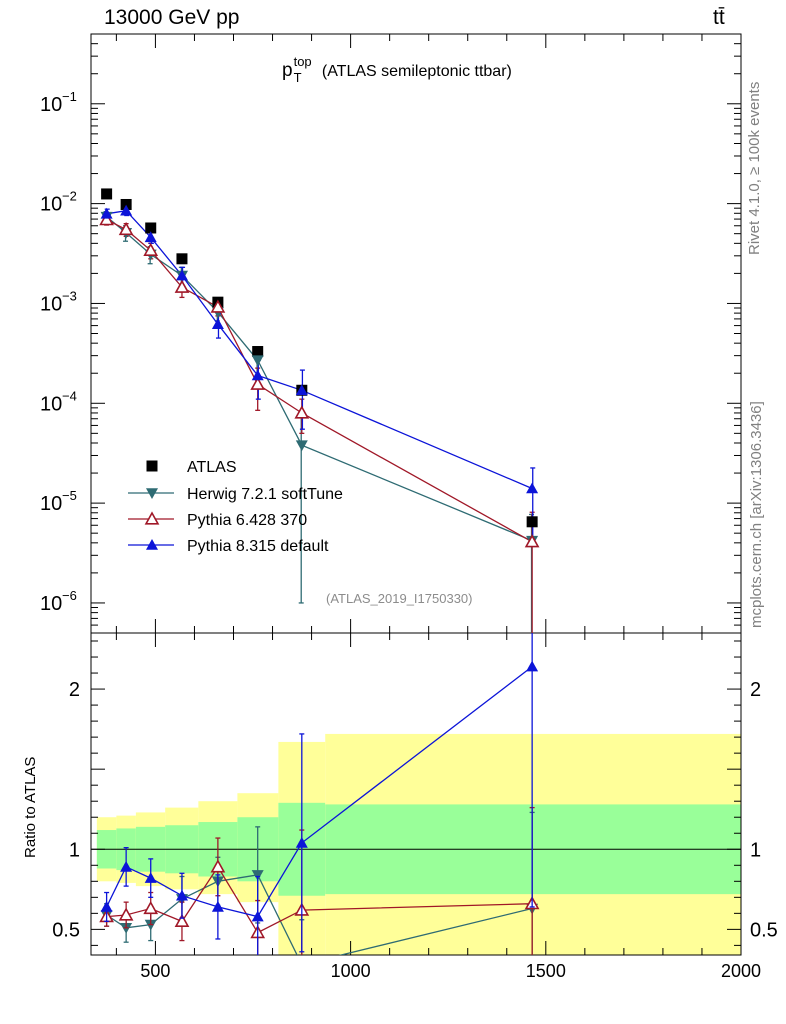 The height and width of the screenshot is (1024, 786). What do you see at coordinates (756, 514) in the screenshot?
I see `mcplots-source-label: mcplots.cern.ch [arXiv:1306.3436]` at bounding box center [756, 514].